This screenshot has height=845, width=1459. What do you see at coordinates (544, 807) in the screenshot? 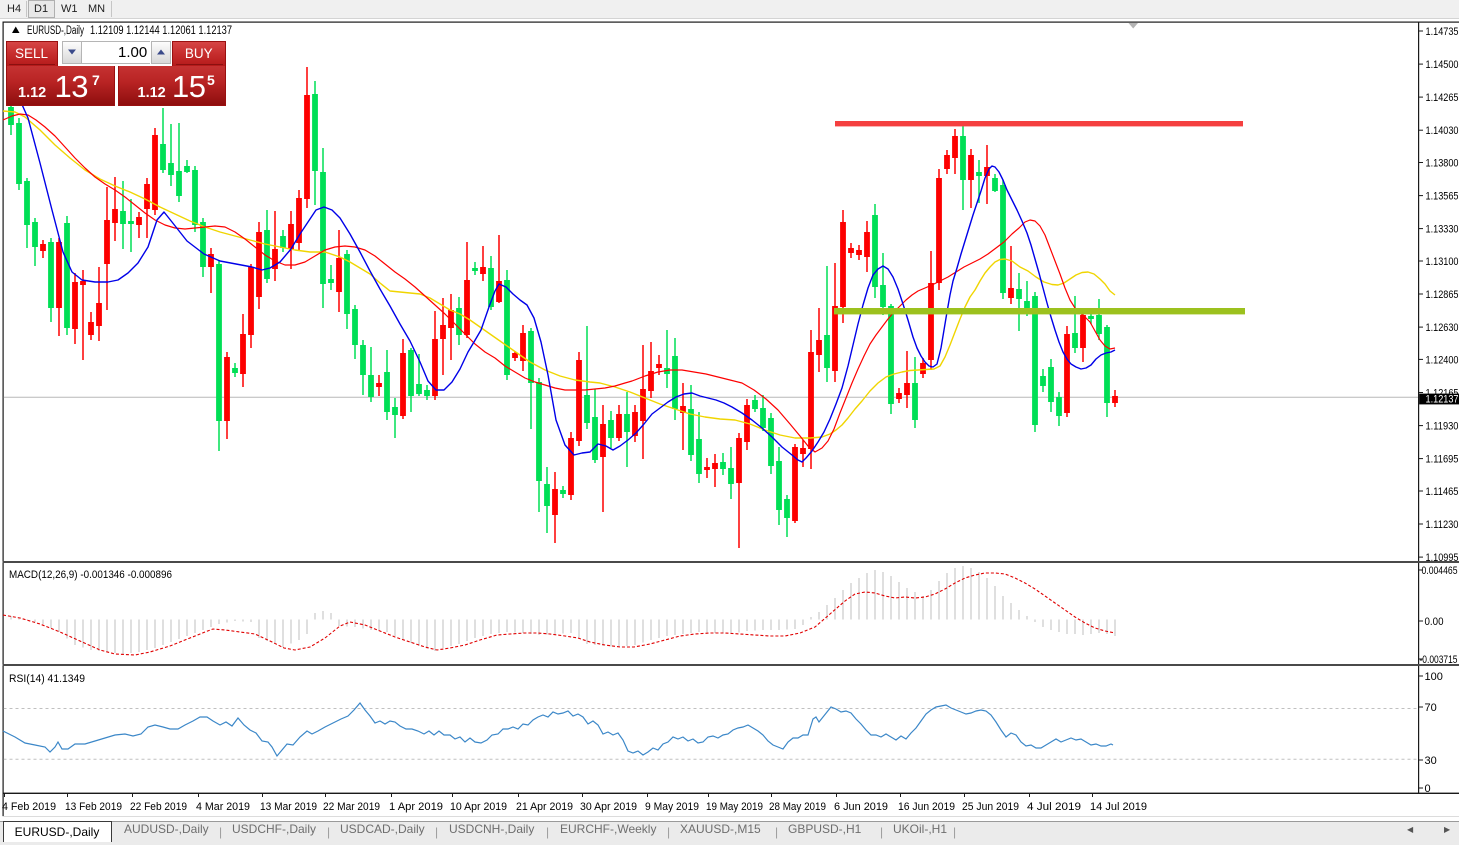
I see `svg-text: 21 Apr 2019` at bounding box center [544, 807].